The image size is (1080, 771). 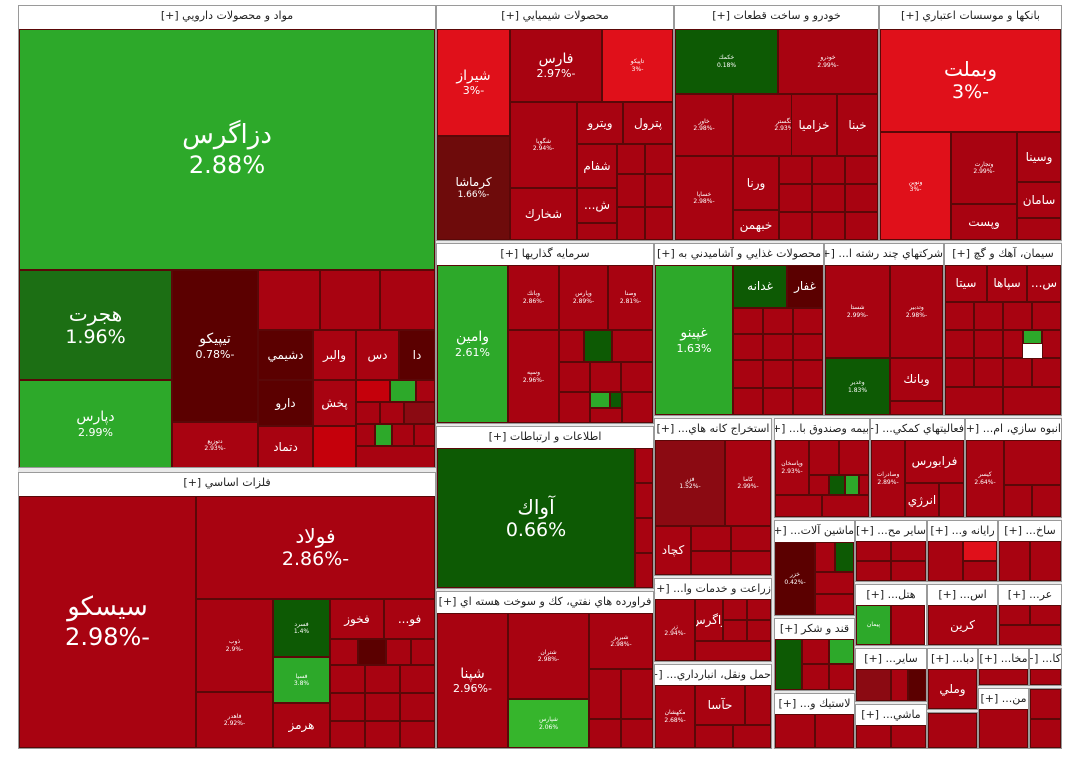 What do you see at coordinates (915, 186) in the screenshot?
I see `tile-vnovin: ونوين -3%` at bounding box center [915, 186].